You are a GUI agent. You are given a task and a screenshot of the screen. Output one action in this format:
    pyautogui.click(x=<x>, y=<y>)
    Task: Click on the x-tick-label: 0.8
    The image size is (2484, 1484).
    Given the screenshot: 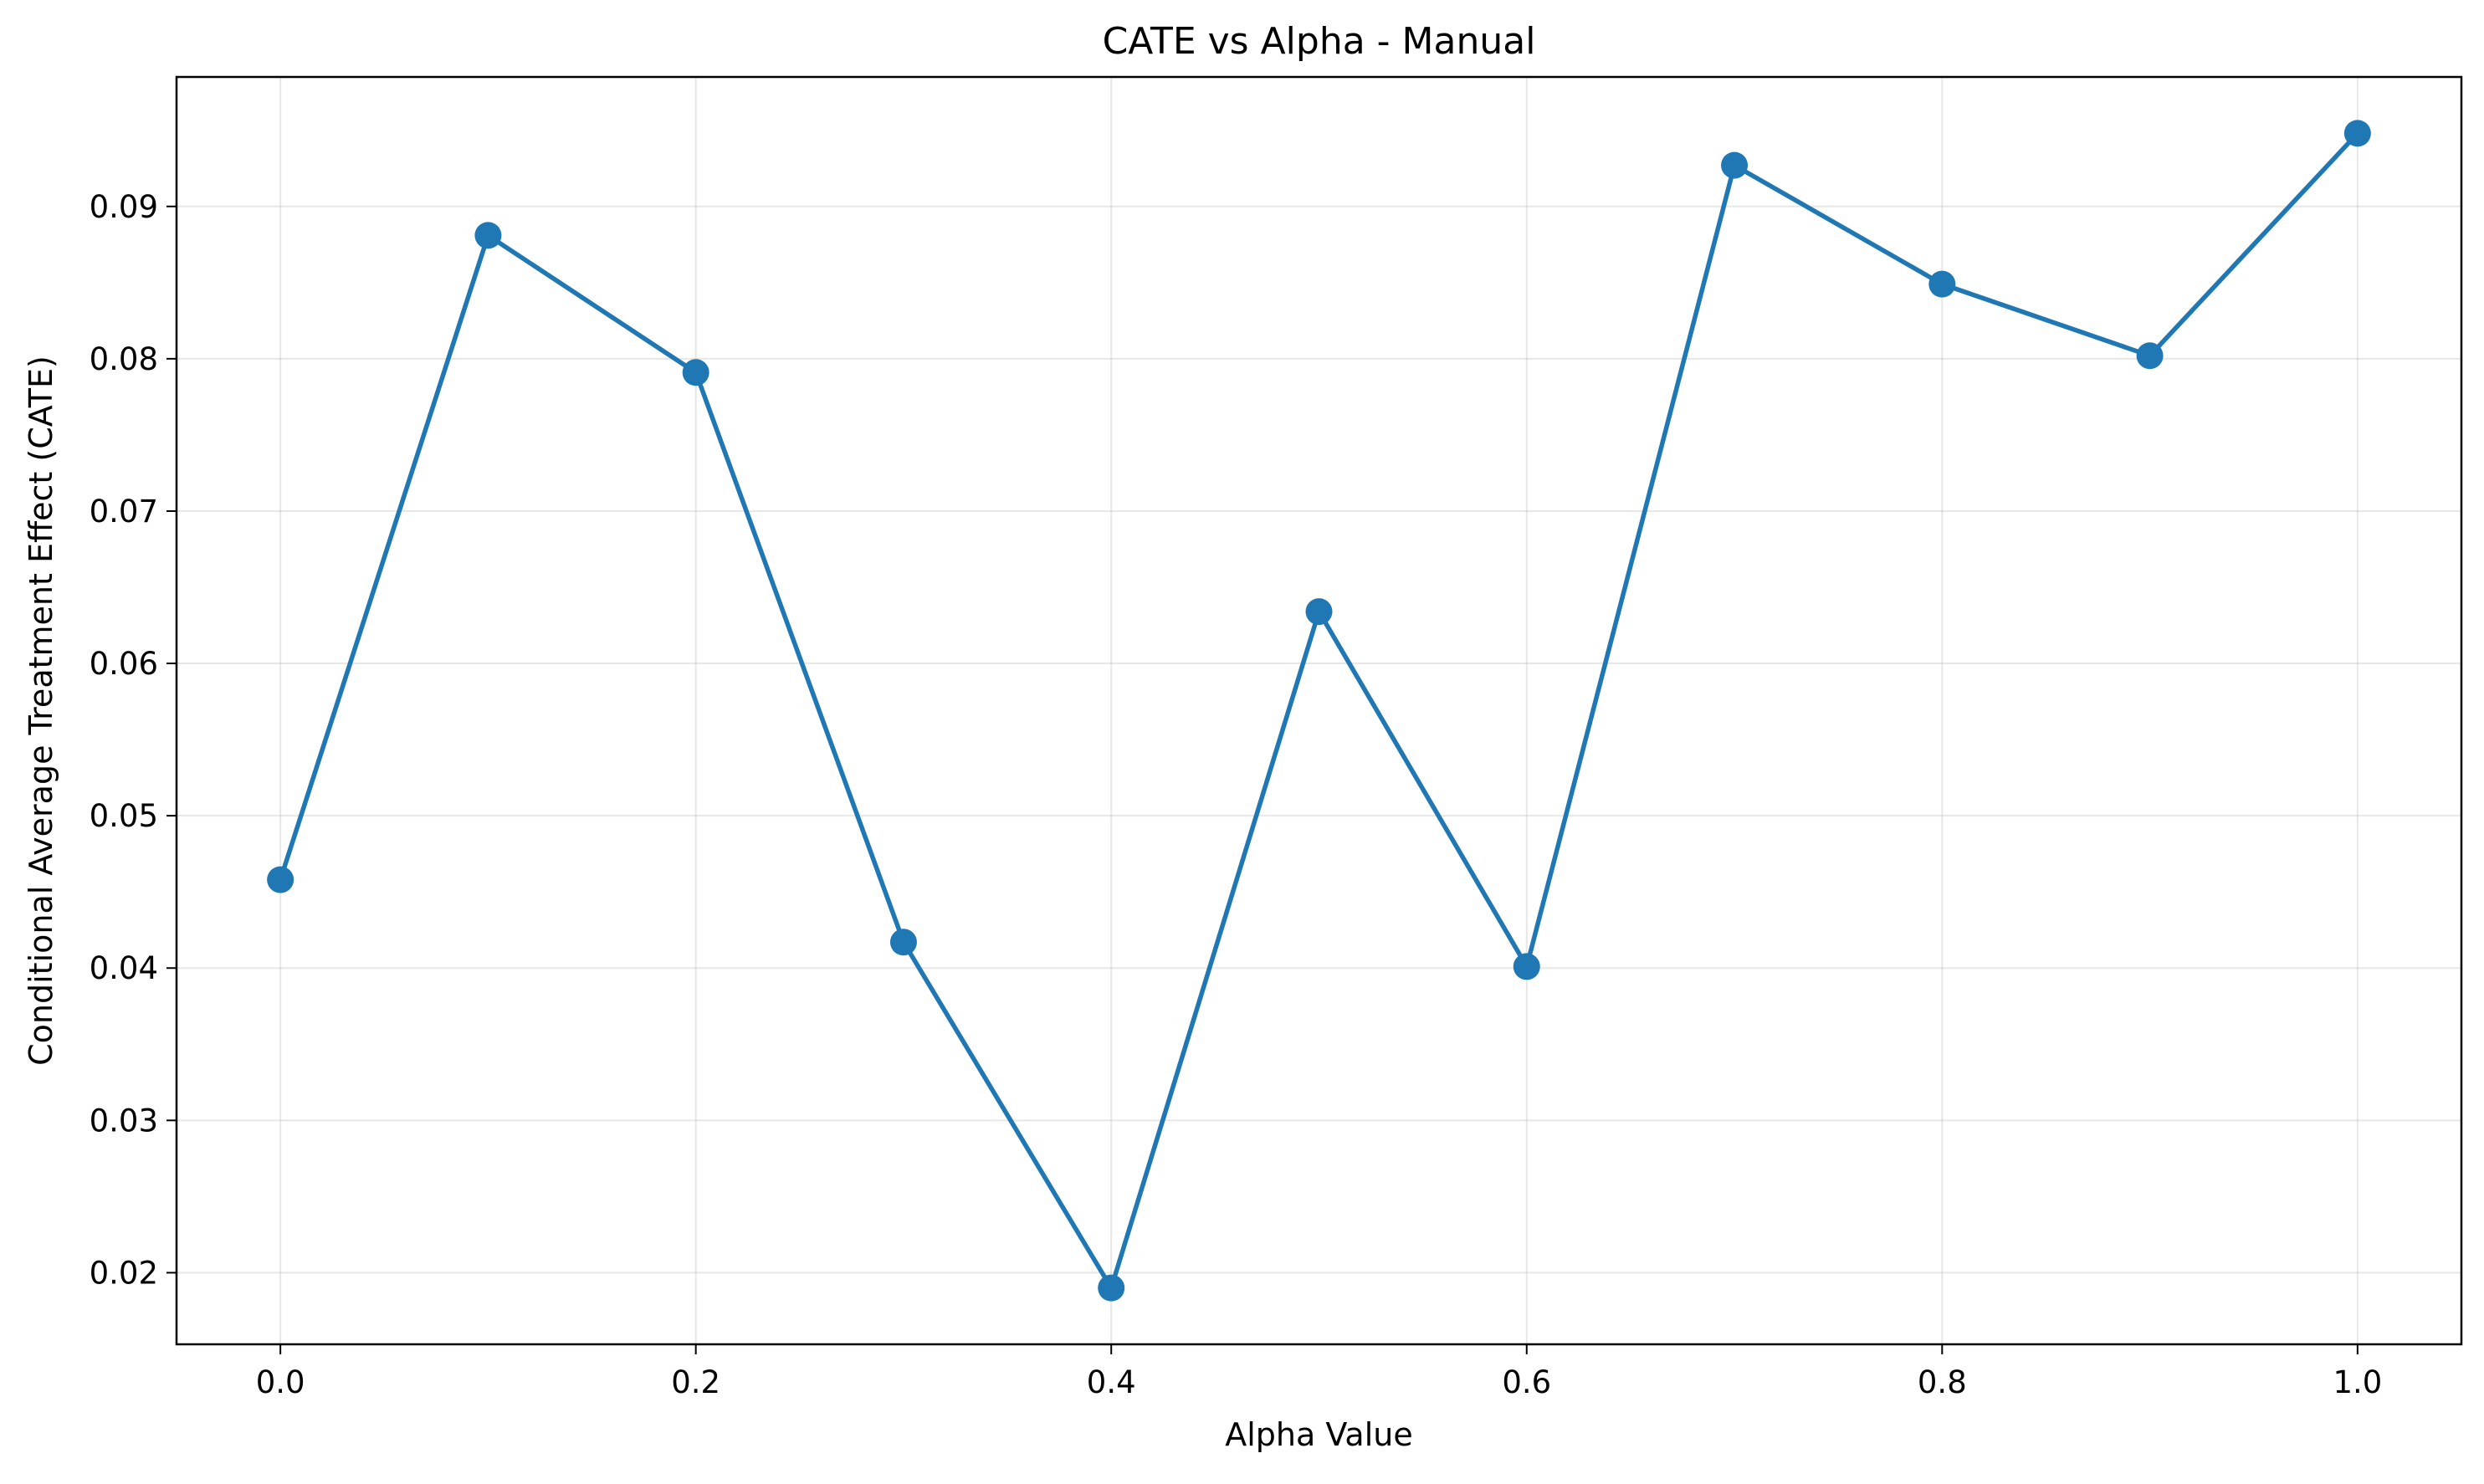 What is the action you would take?
    pyautogui.click(x=1942, y=1382)
    